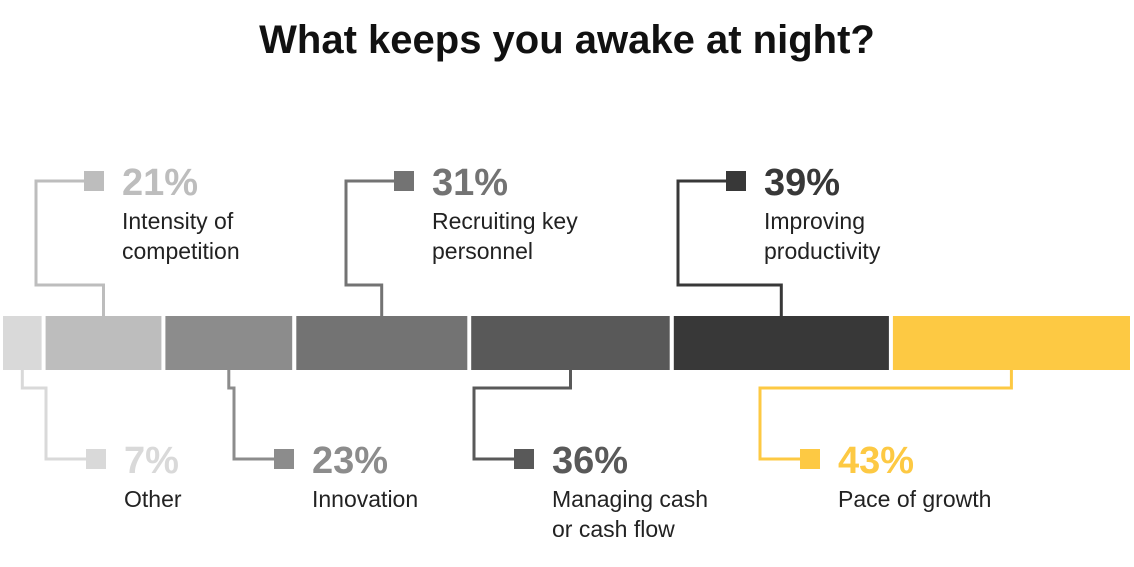 The height and width of the screenshot is (567, 1134). What do you see at coordinates (814, 221) in the screenshot?
I see `category-label: Improving` at bounding box center [814, 221].